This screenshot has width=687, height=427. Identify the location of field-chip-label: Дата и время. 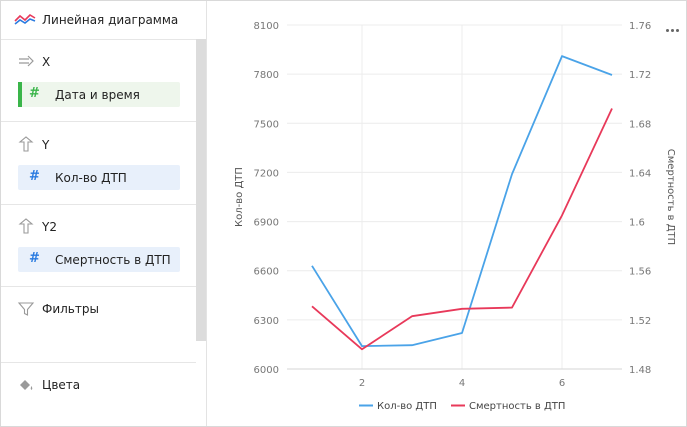
(97, 95).